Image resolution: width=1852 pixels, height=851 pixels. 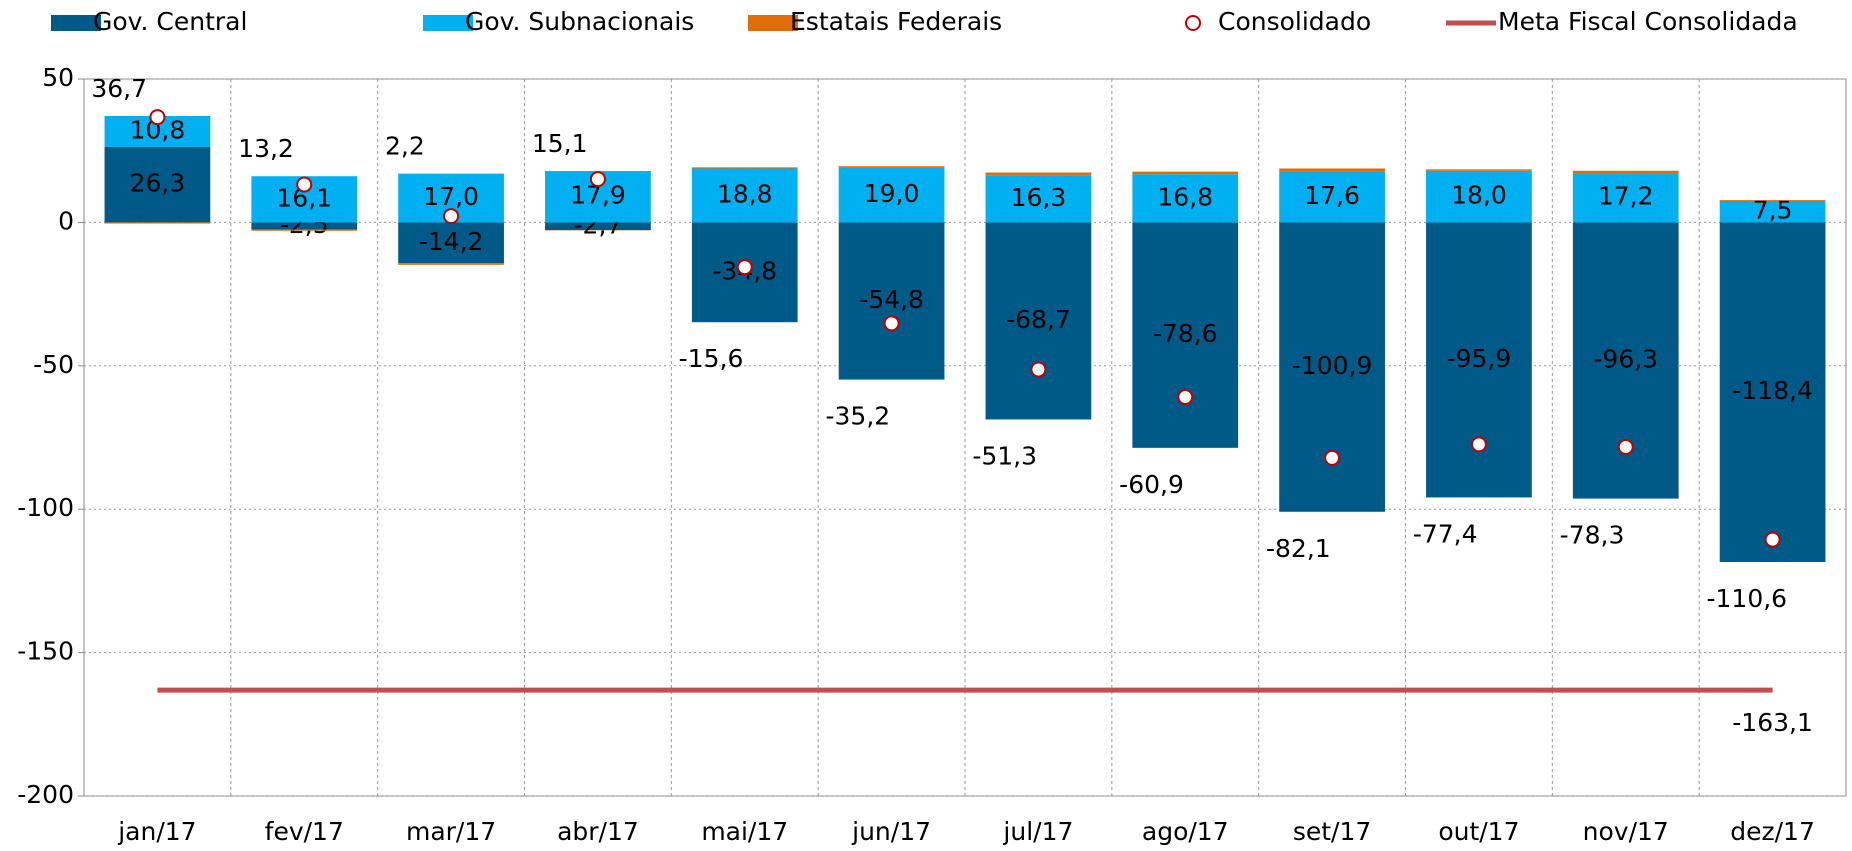 What do you see at coordinates (1332, 365) in the screenshot?
I see `data-label: -100,9` at bounding box center [1332, 365].